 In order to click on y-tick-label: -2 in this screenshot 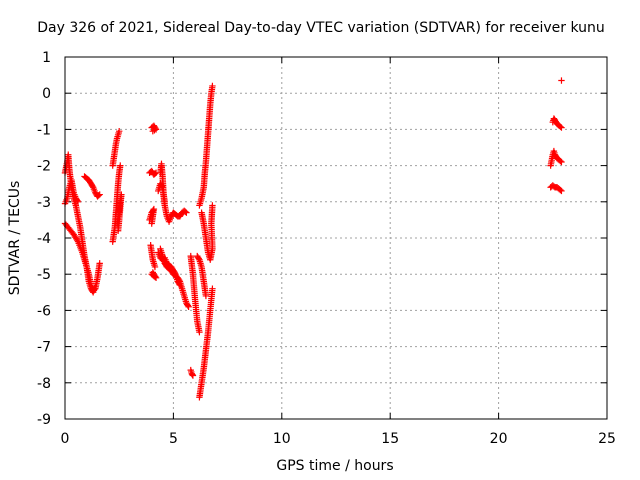, I will do `click(44, 167)`.